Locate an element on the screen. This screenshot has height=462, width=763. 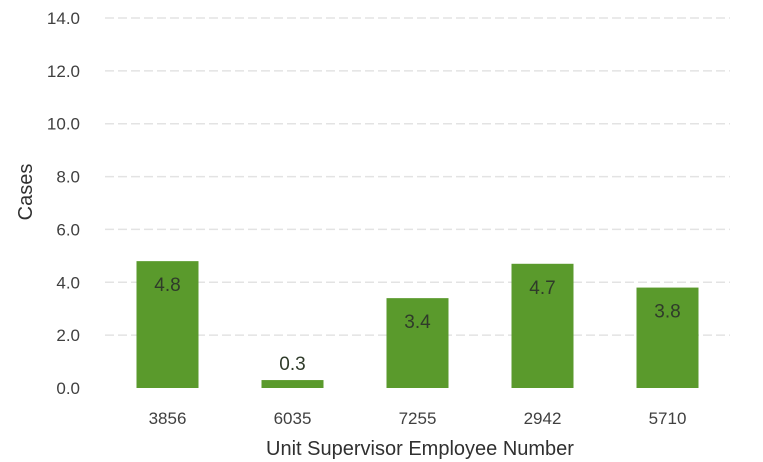
bar-value-label: 3.4 is located at coordinates (417, 322).